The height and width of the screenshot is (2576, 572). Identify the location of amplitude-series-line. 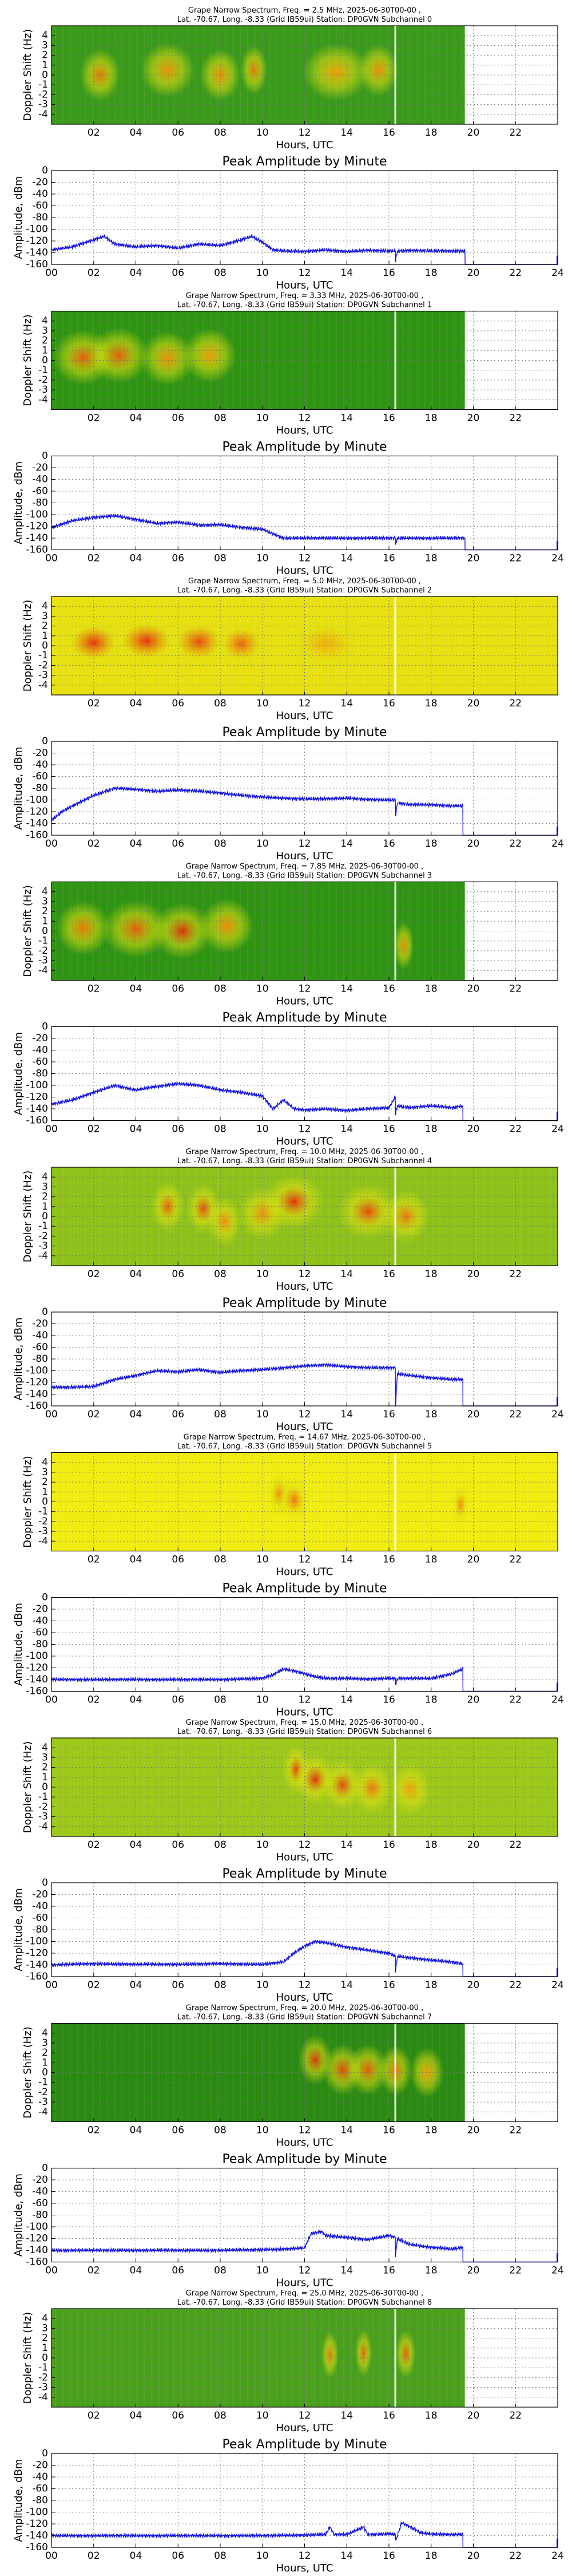
(304, 1101).